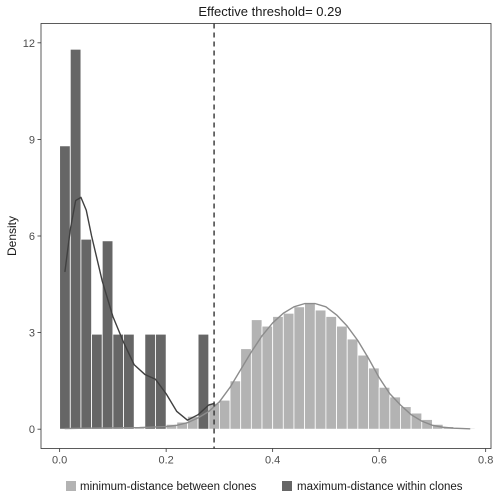 This screenshot has width=504, height=504. I want to click on density-line-within-clones, so click(139, 308).